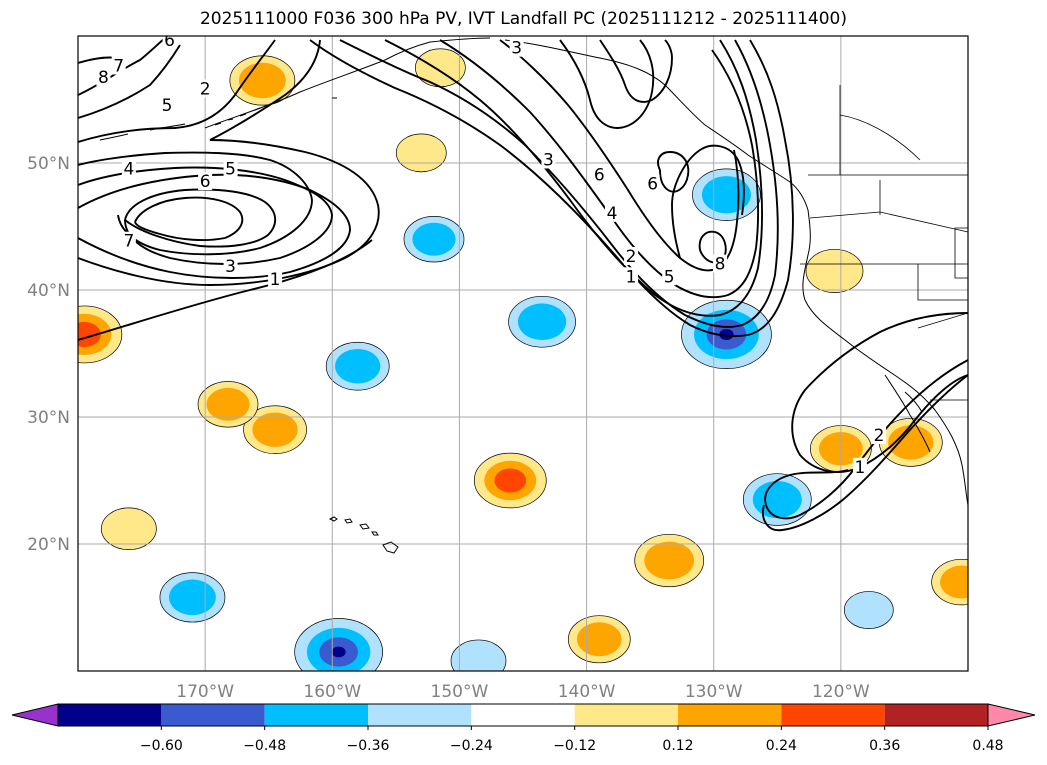 The height and width of the screenshot is (765, 1047). I want to click on baja-california, so click(907, 413).